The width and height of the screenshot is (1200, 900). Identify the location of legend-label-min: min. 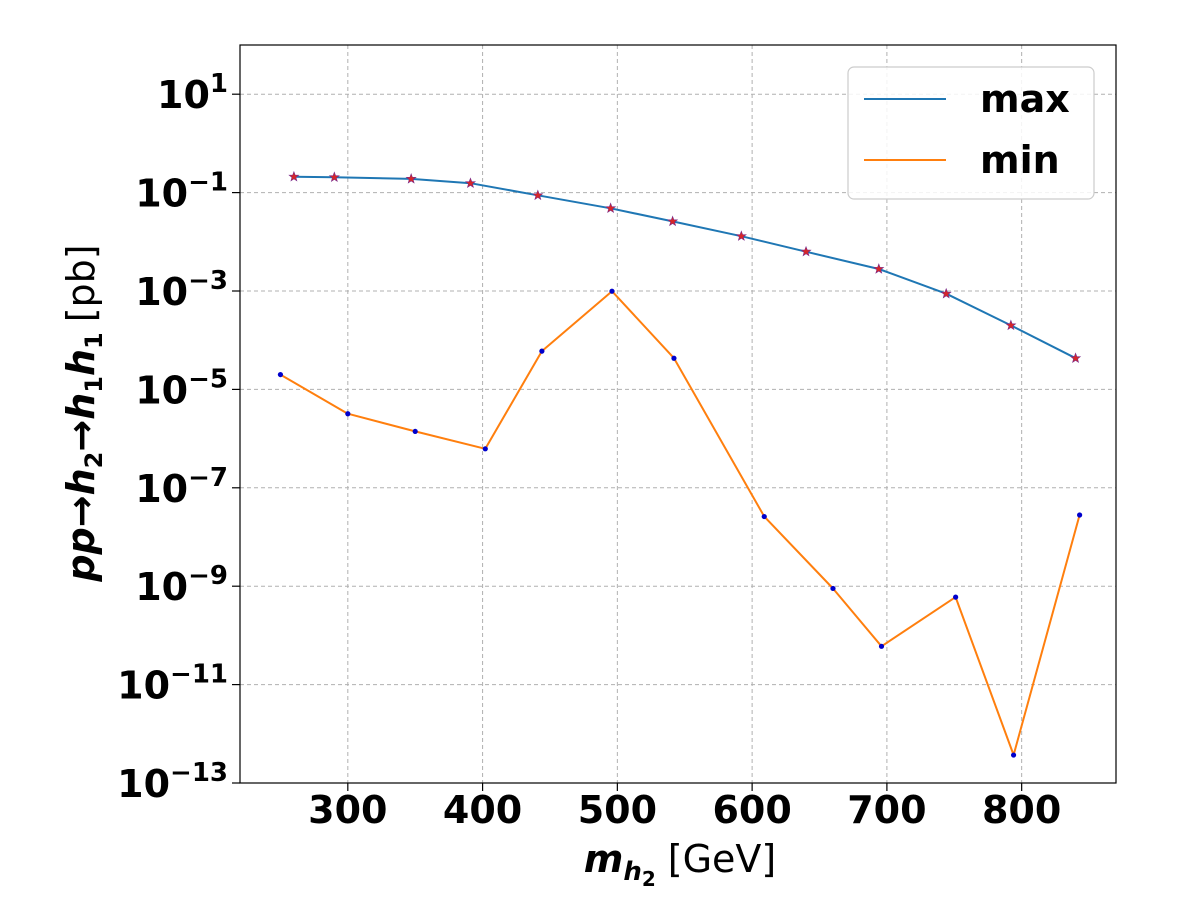
(1020, 160).